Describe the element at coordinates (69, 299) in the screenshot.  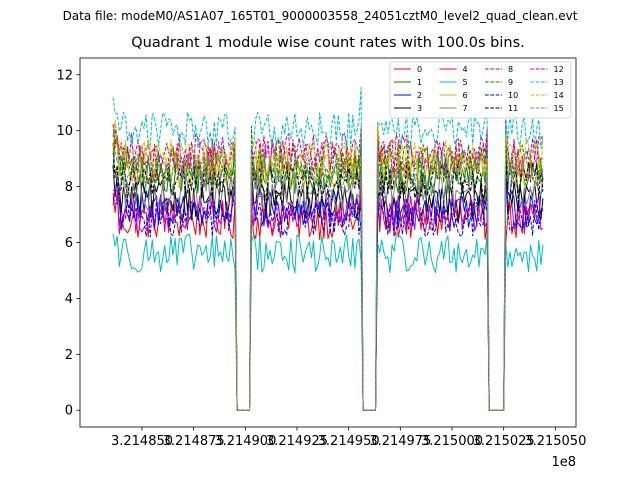
I see `y-tick-label: 4` at that location.